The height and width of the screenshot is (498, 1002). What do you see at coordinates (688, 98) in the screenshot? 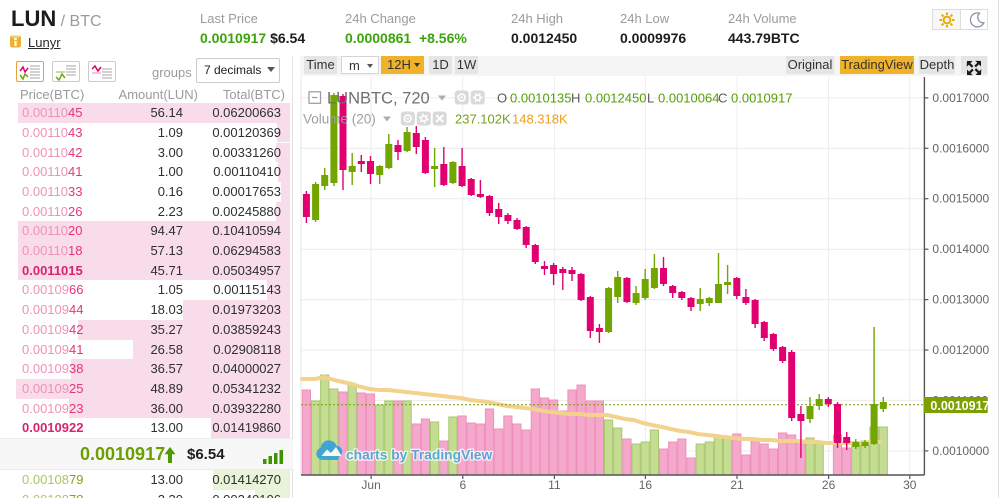
I see `svg-text: 0.0010064` at bounding box center [688, 98].